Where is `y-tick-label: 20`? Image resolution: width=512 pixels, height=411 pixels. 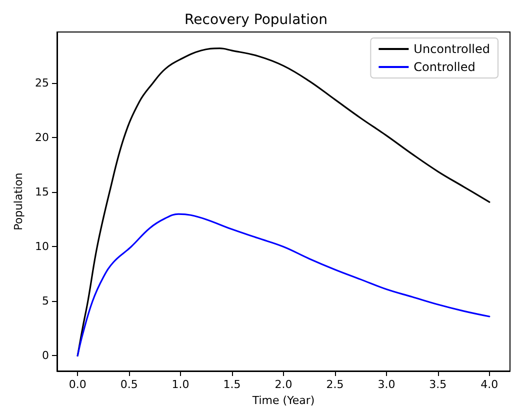 y-tick-label: 20 is located at coordinates (42, 137).